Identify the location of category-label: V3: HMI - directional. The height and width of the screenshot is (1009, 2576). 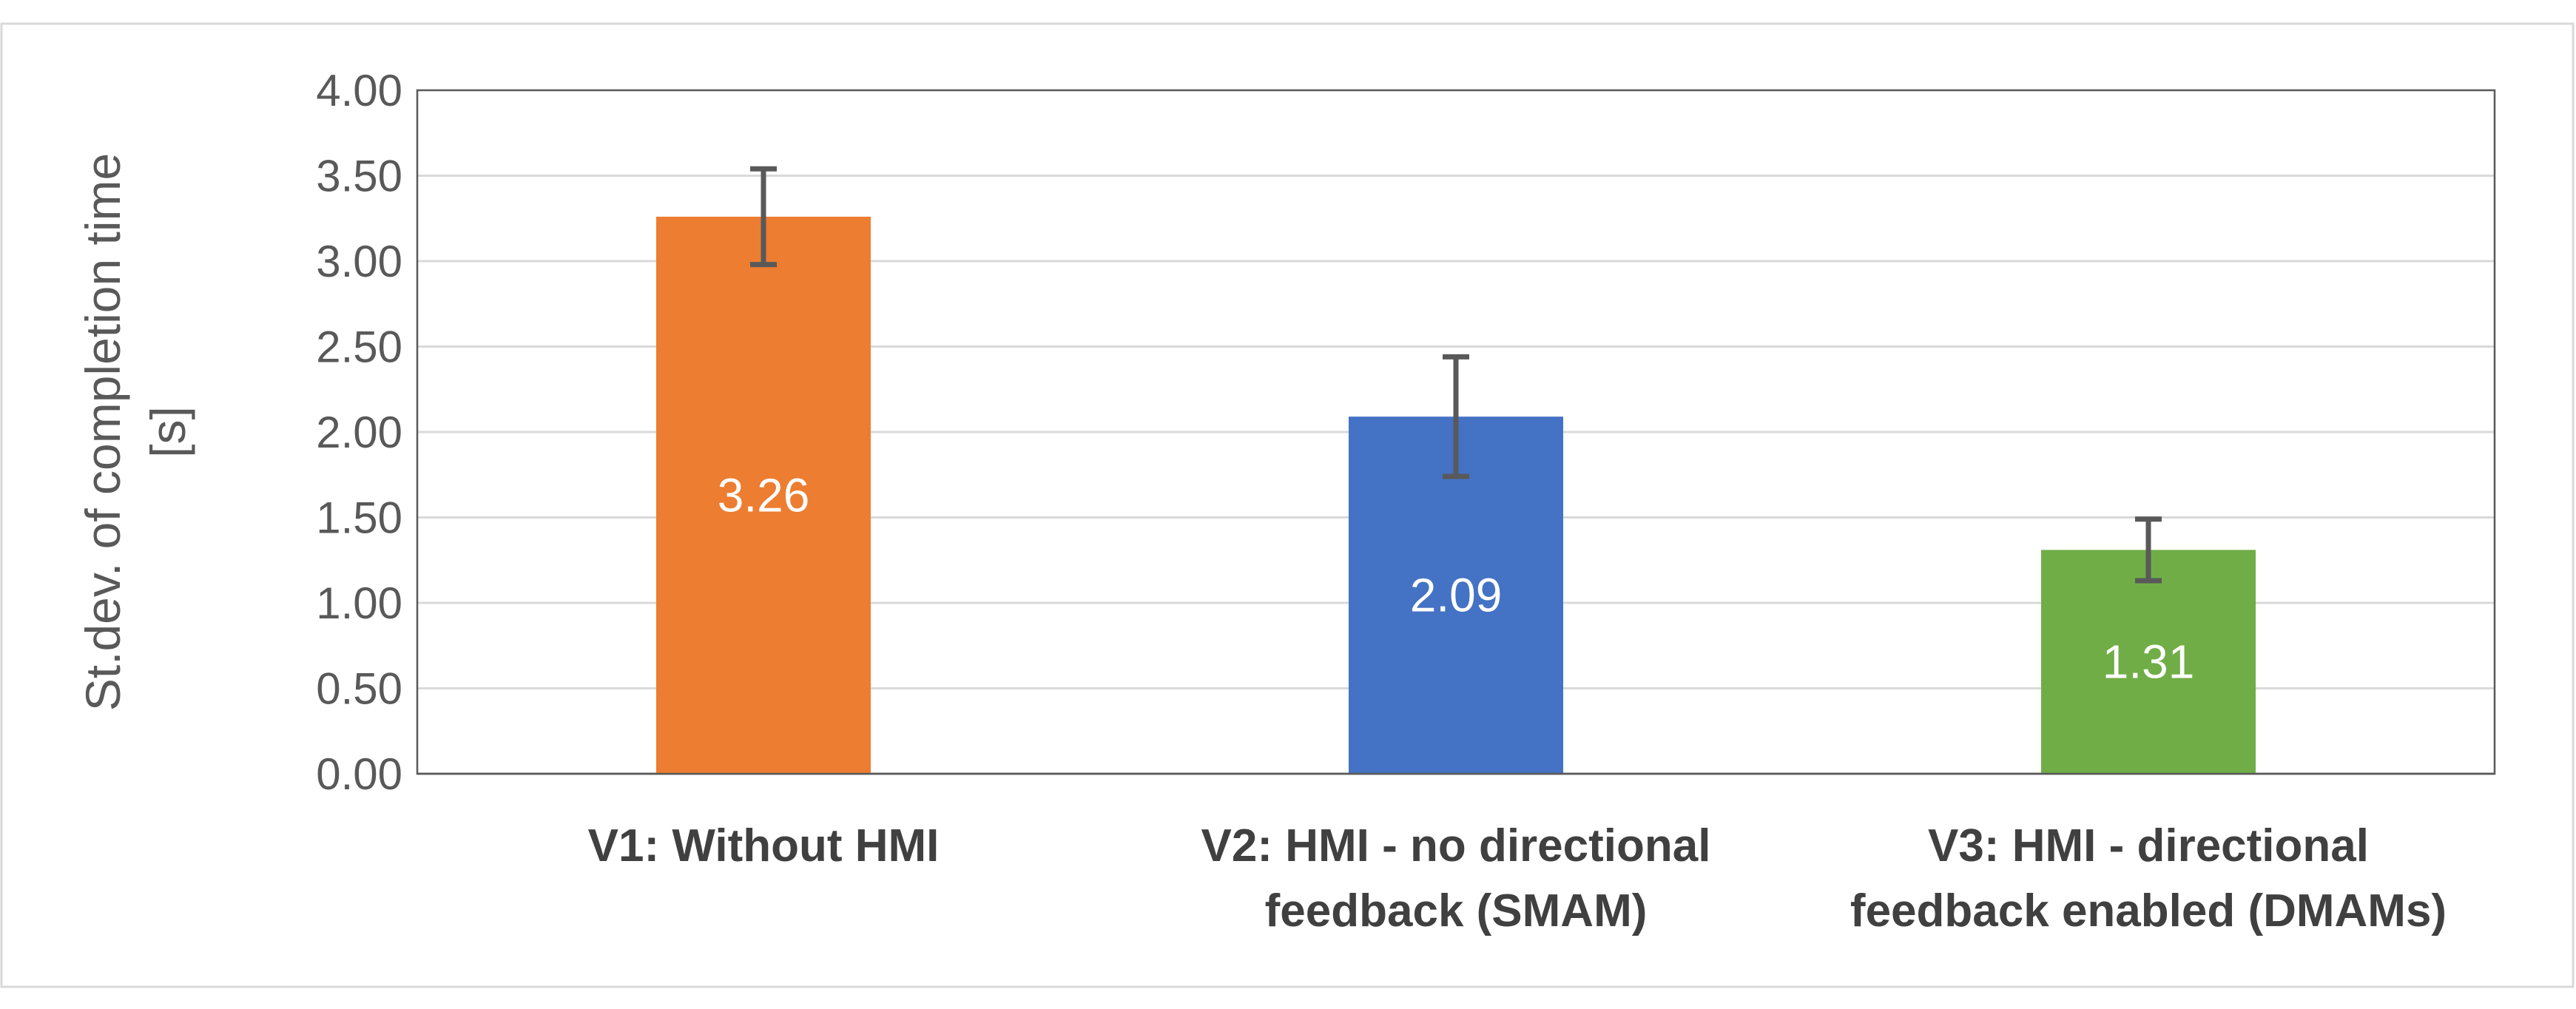
(2148, 845).